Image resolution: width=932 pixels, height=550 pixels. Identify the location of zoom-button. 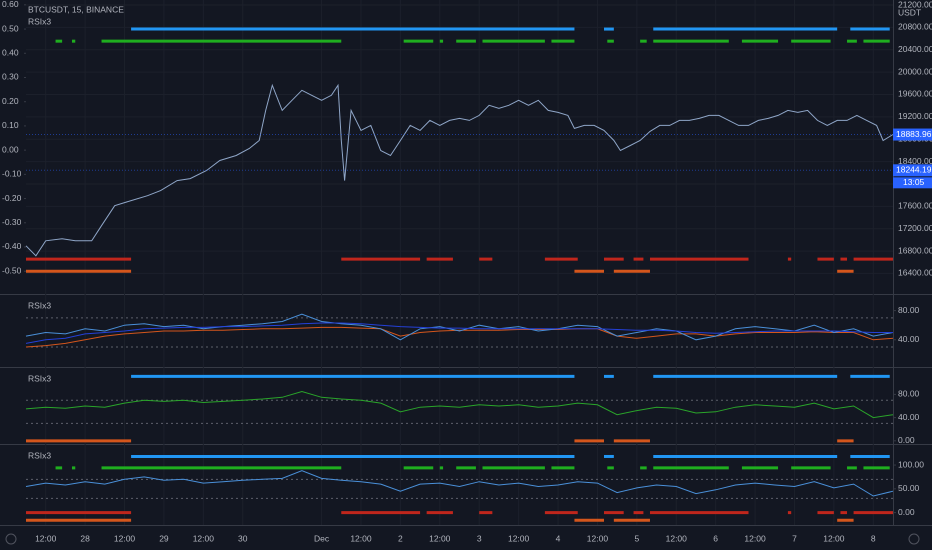
(11, 539).